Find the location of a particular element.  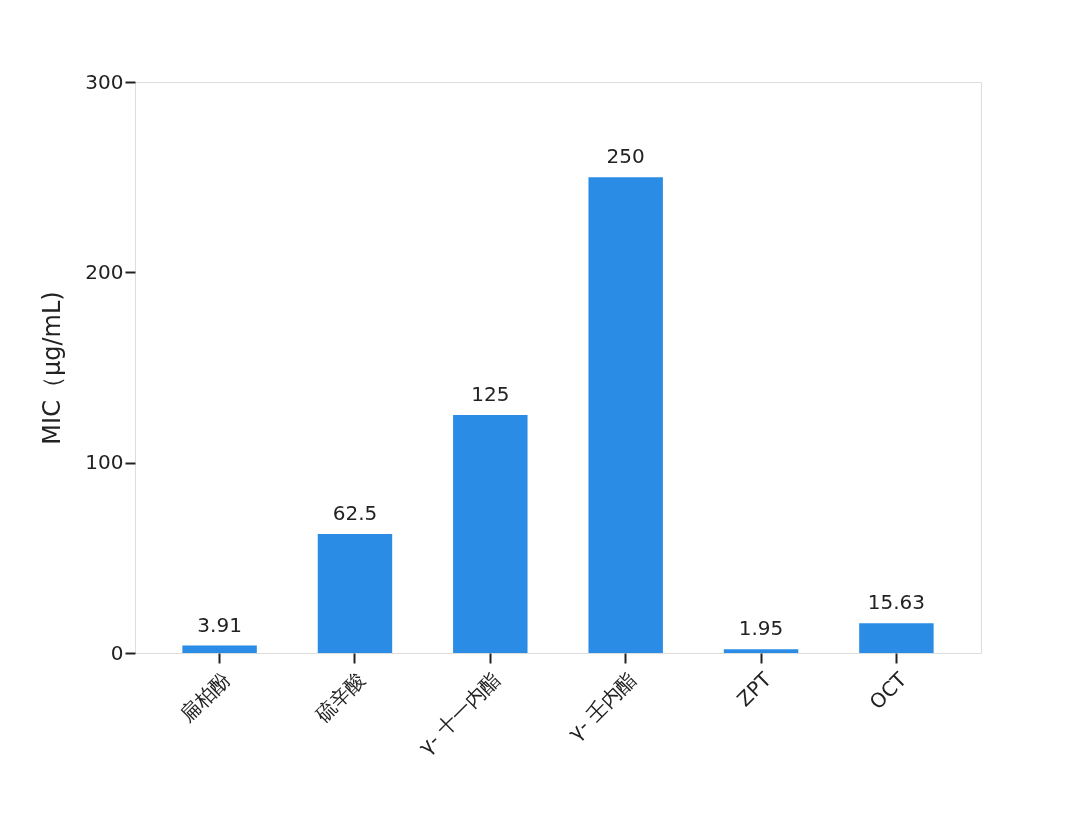

y-tick-label: 300 is located at coordinates (104, 81).